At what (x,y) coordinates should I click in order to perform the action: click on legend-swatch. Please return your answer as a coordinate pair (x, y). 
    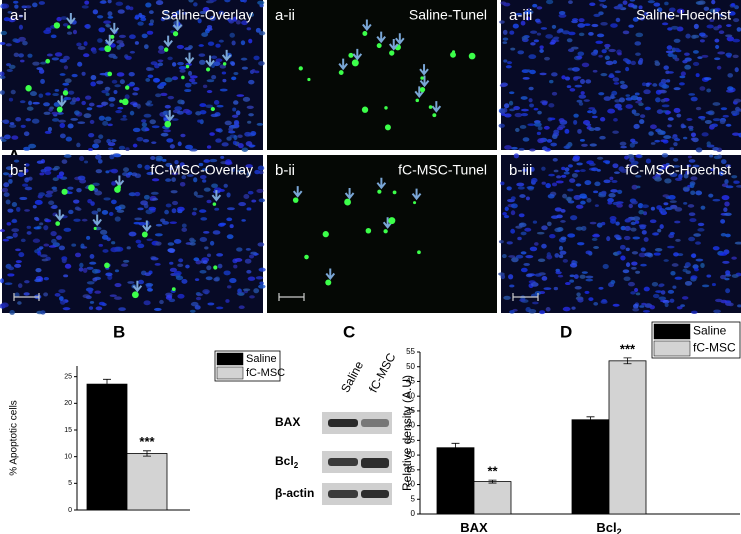
    Looking at the image, I should click on (230, 359).